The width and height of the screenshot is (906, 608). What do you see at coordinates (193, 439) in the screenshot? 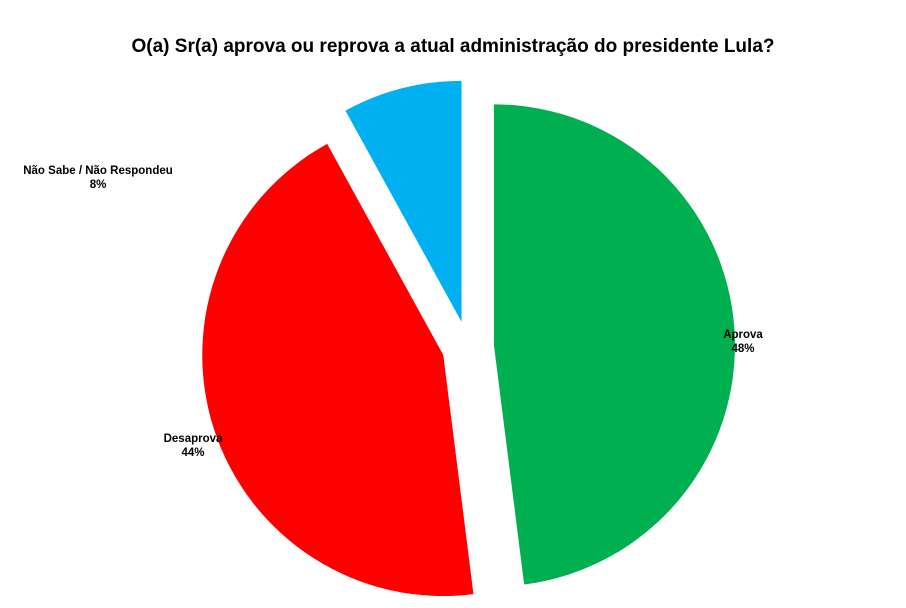
I see `slice-label-desaprova-name: Desaprova` at bounding box center [193, 439].